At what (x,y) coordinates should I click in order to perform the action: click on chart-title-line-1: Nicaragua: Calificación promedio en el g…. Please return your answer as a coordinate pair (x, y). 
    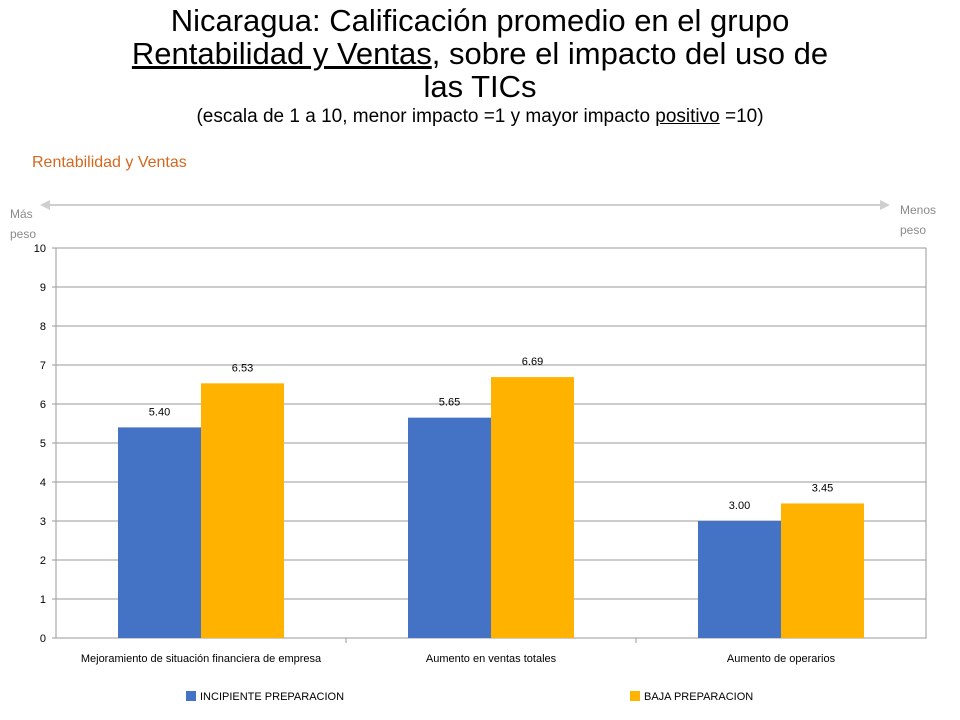
    Looking at the image, I should click on (480, 20).